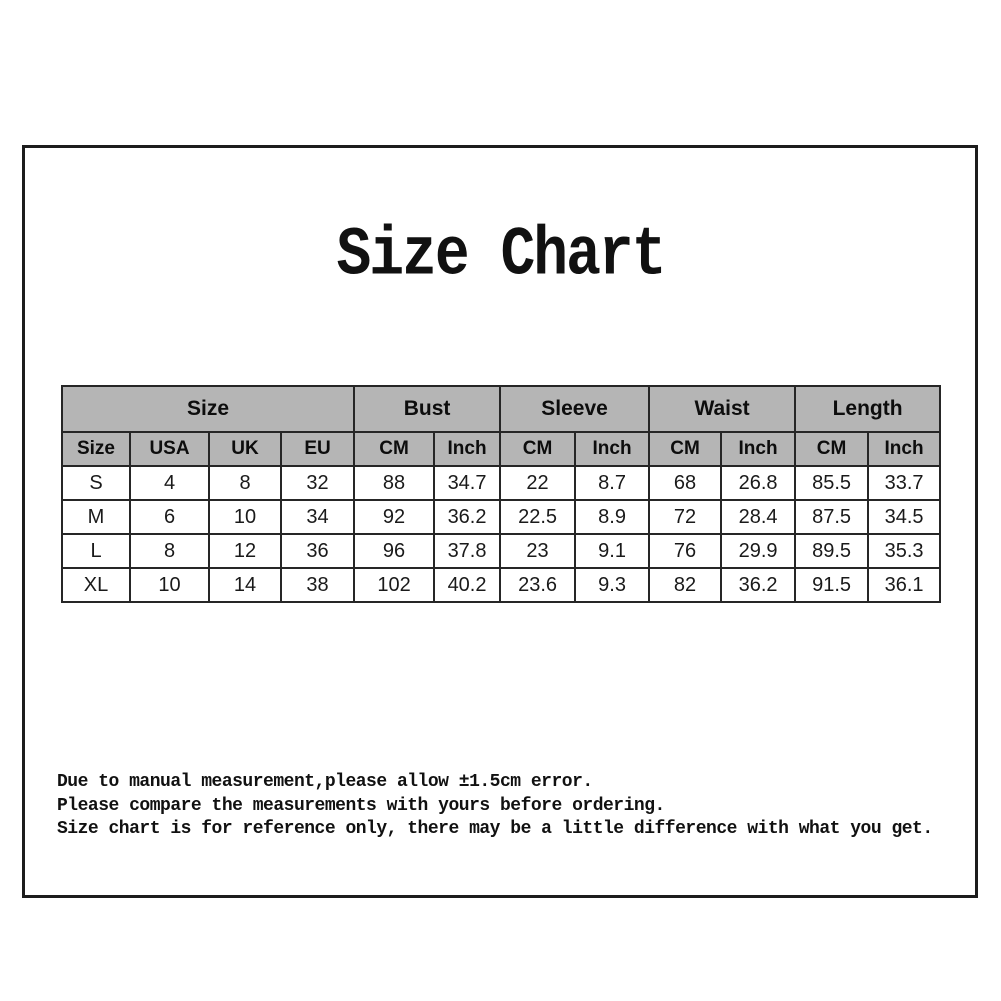 The image size is (1001, 1001). What do you see at coordinates (467, 585) in the screenshot?
I see `table-cell: 40.2` at bounding box center [467, 585].